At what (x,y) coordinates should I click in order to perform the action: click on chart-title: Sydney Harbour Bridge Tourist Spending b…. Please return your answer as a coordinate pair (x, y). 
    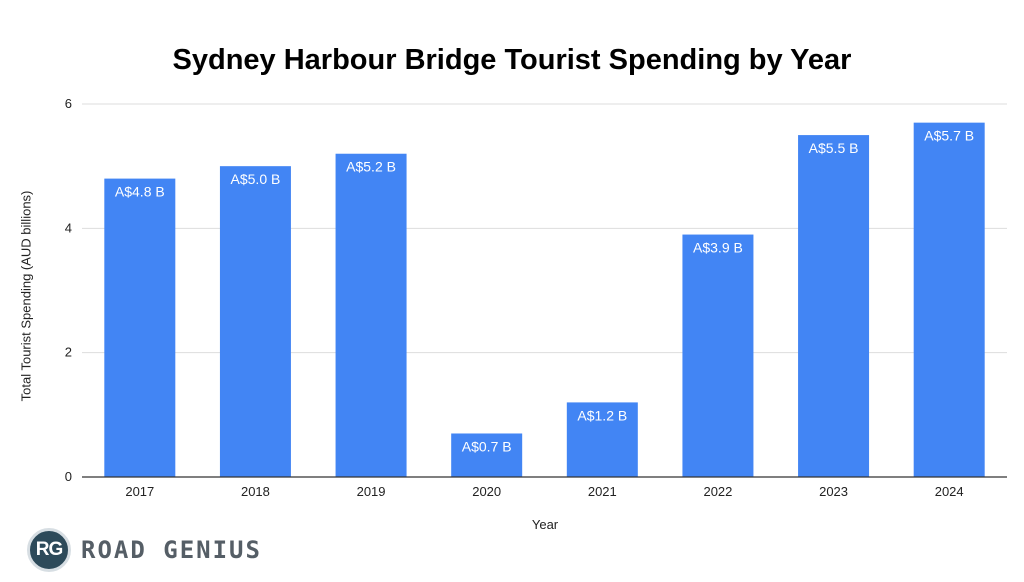
    Looking at the image, I should click on (512, 60).